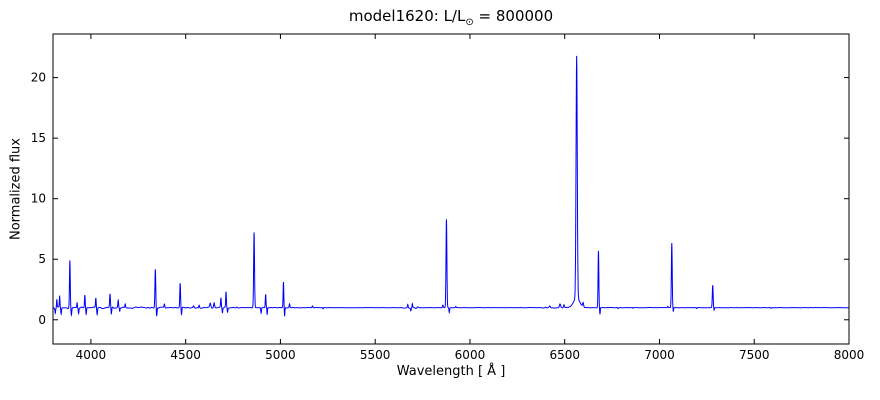 The image size is (880, 400). I want to click on x-tick-label: 4000, so click(91, 355).